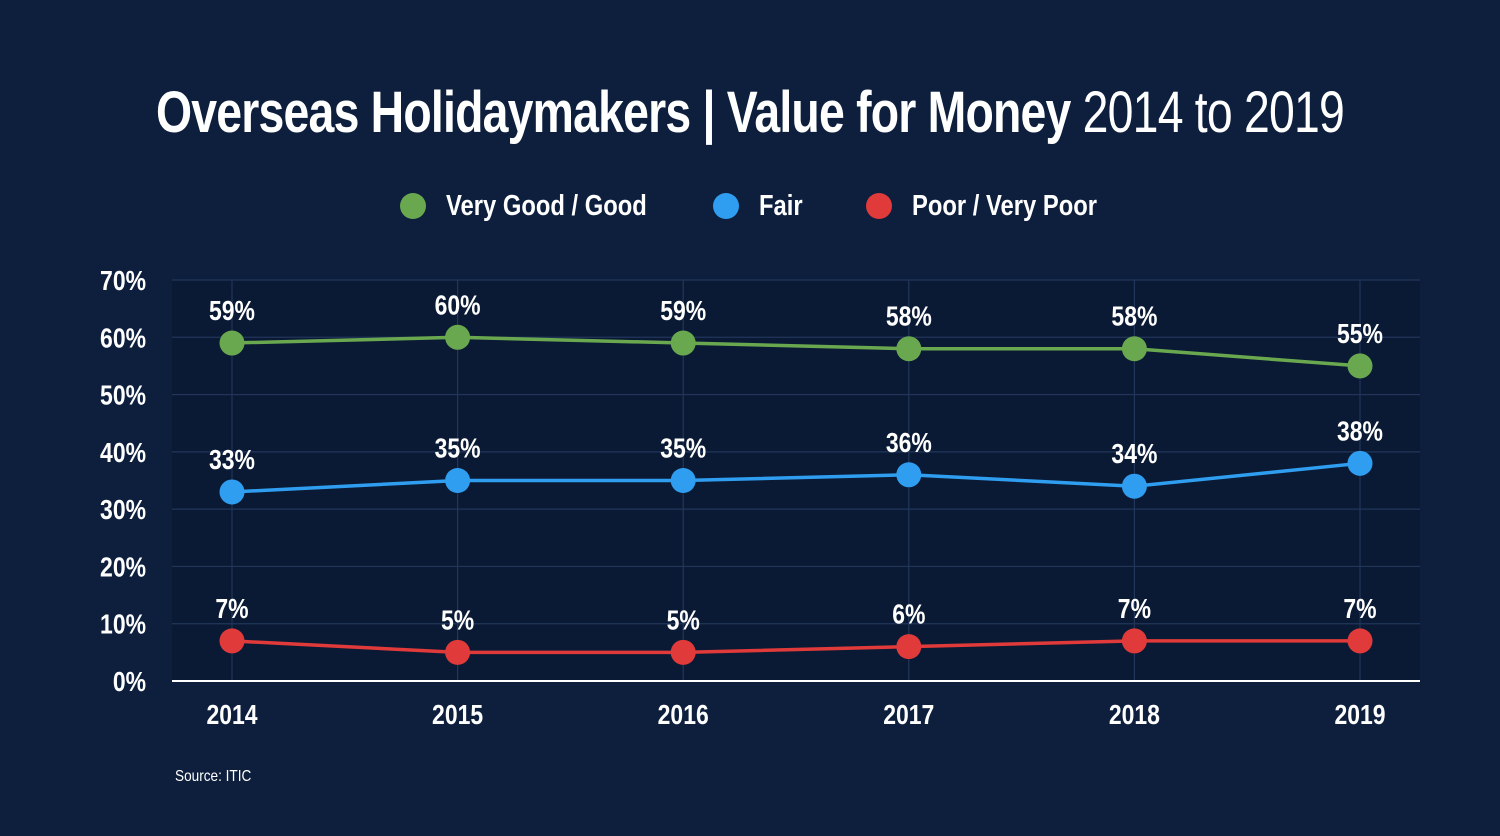 This screenshot has height=836, width=1500. I want to click on data-label-poor: 6%, so click(908, 615).